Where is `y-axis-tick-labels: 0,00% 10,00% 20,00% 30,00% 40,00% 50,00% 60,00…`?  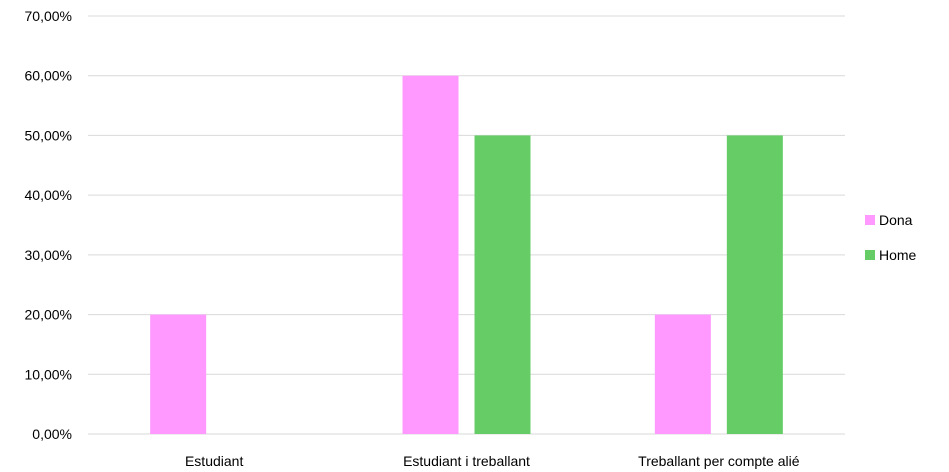 y-axis-tick-labels: 0,00% 10,00% 20,00% 30,00% 40,00% 50,00% 60,00… is located at coordinates (48, 225).